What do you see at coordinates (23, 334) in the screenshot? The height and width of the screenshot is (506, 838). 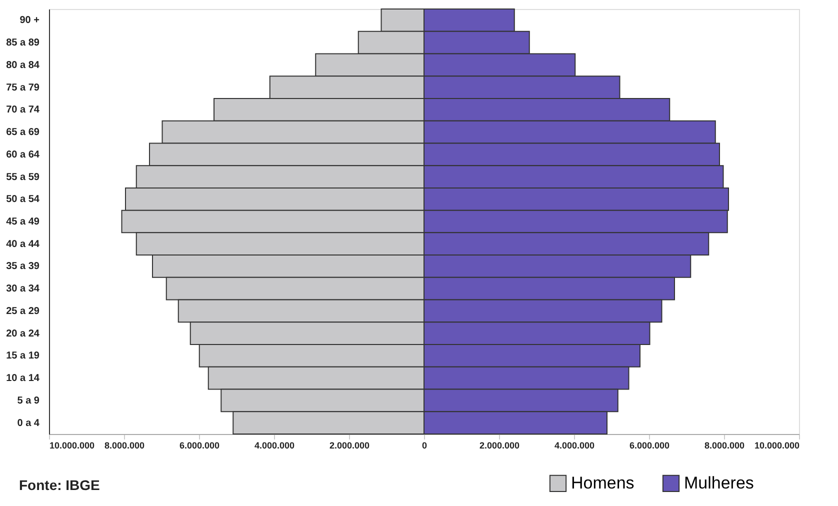 I see `y-tick-label: 20 a 24` at bounding box center [23, 334].